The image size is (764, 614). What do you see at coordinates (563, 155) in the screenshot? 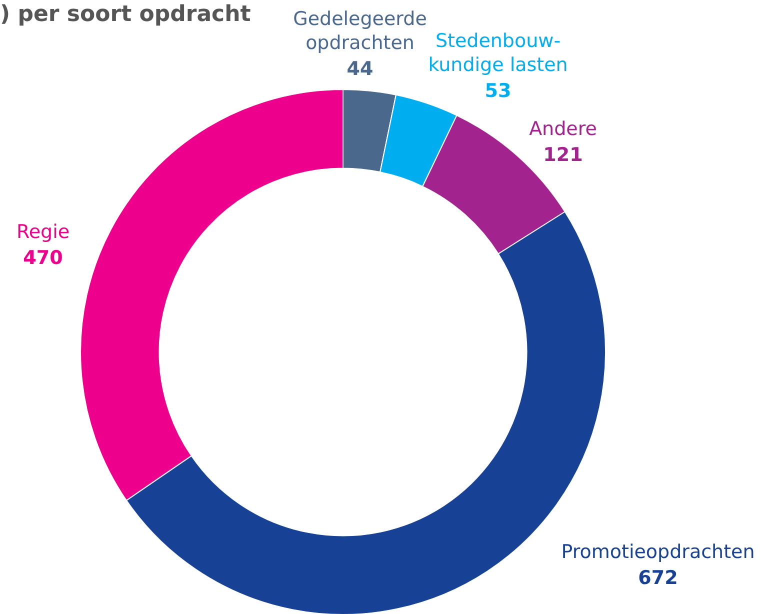
I see `data-label: 121` at bounding box center [563, 155].